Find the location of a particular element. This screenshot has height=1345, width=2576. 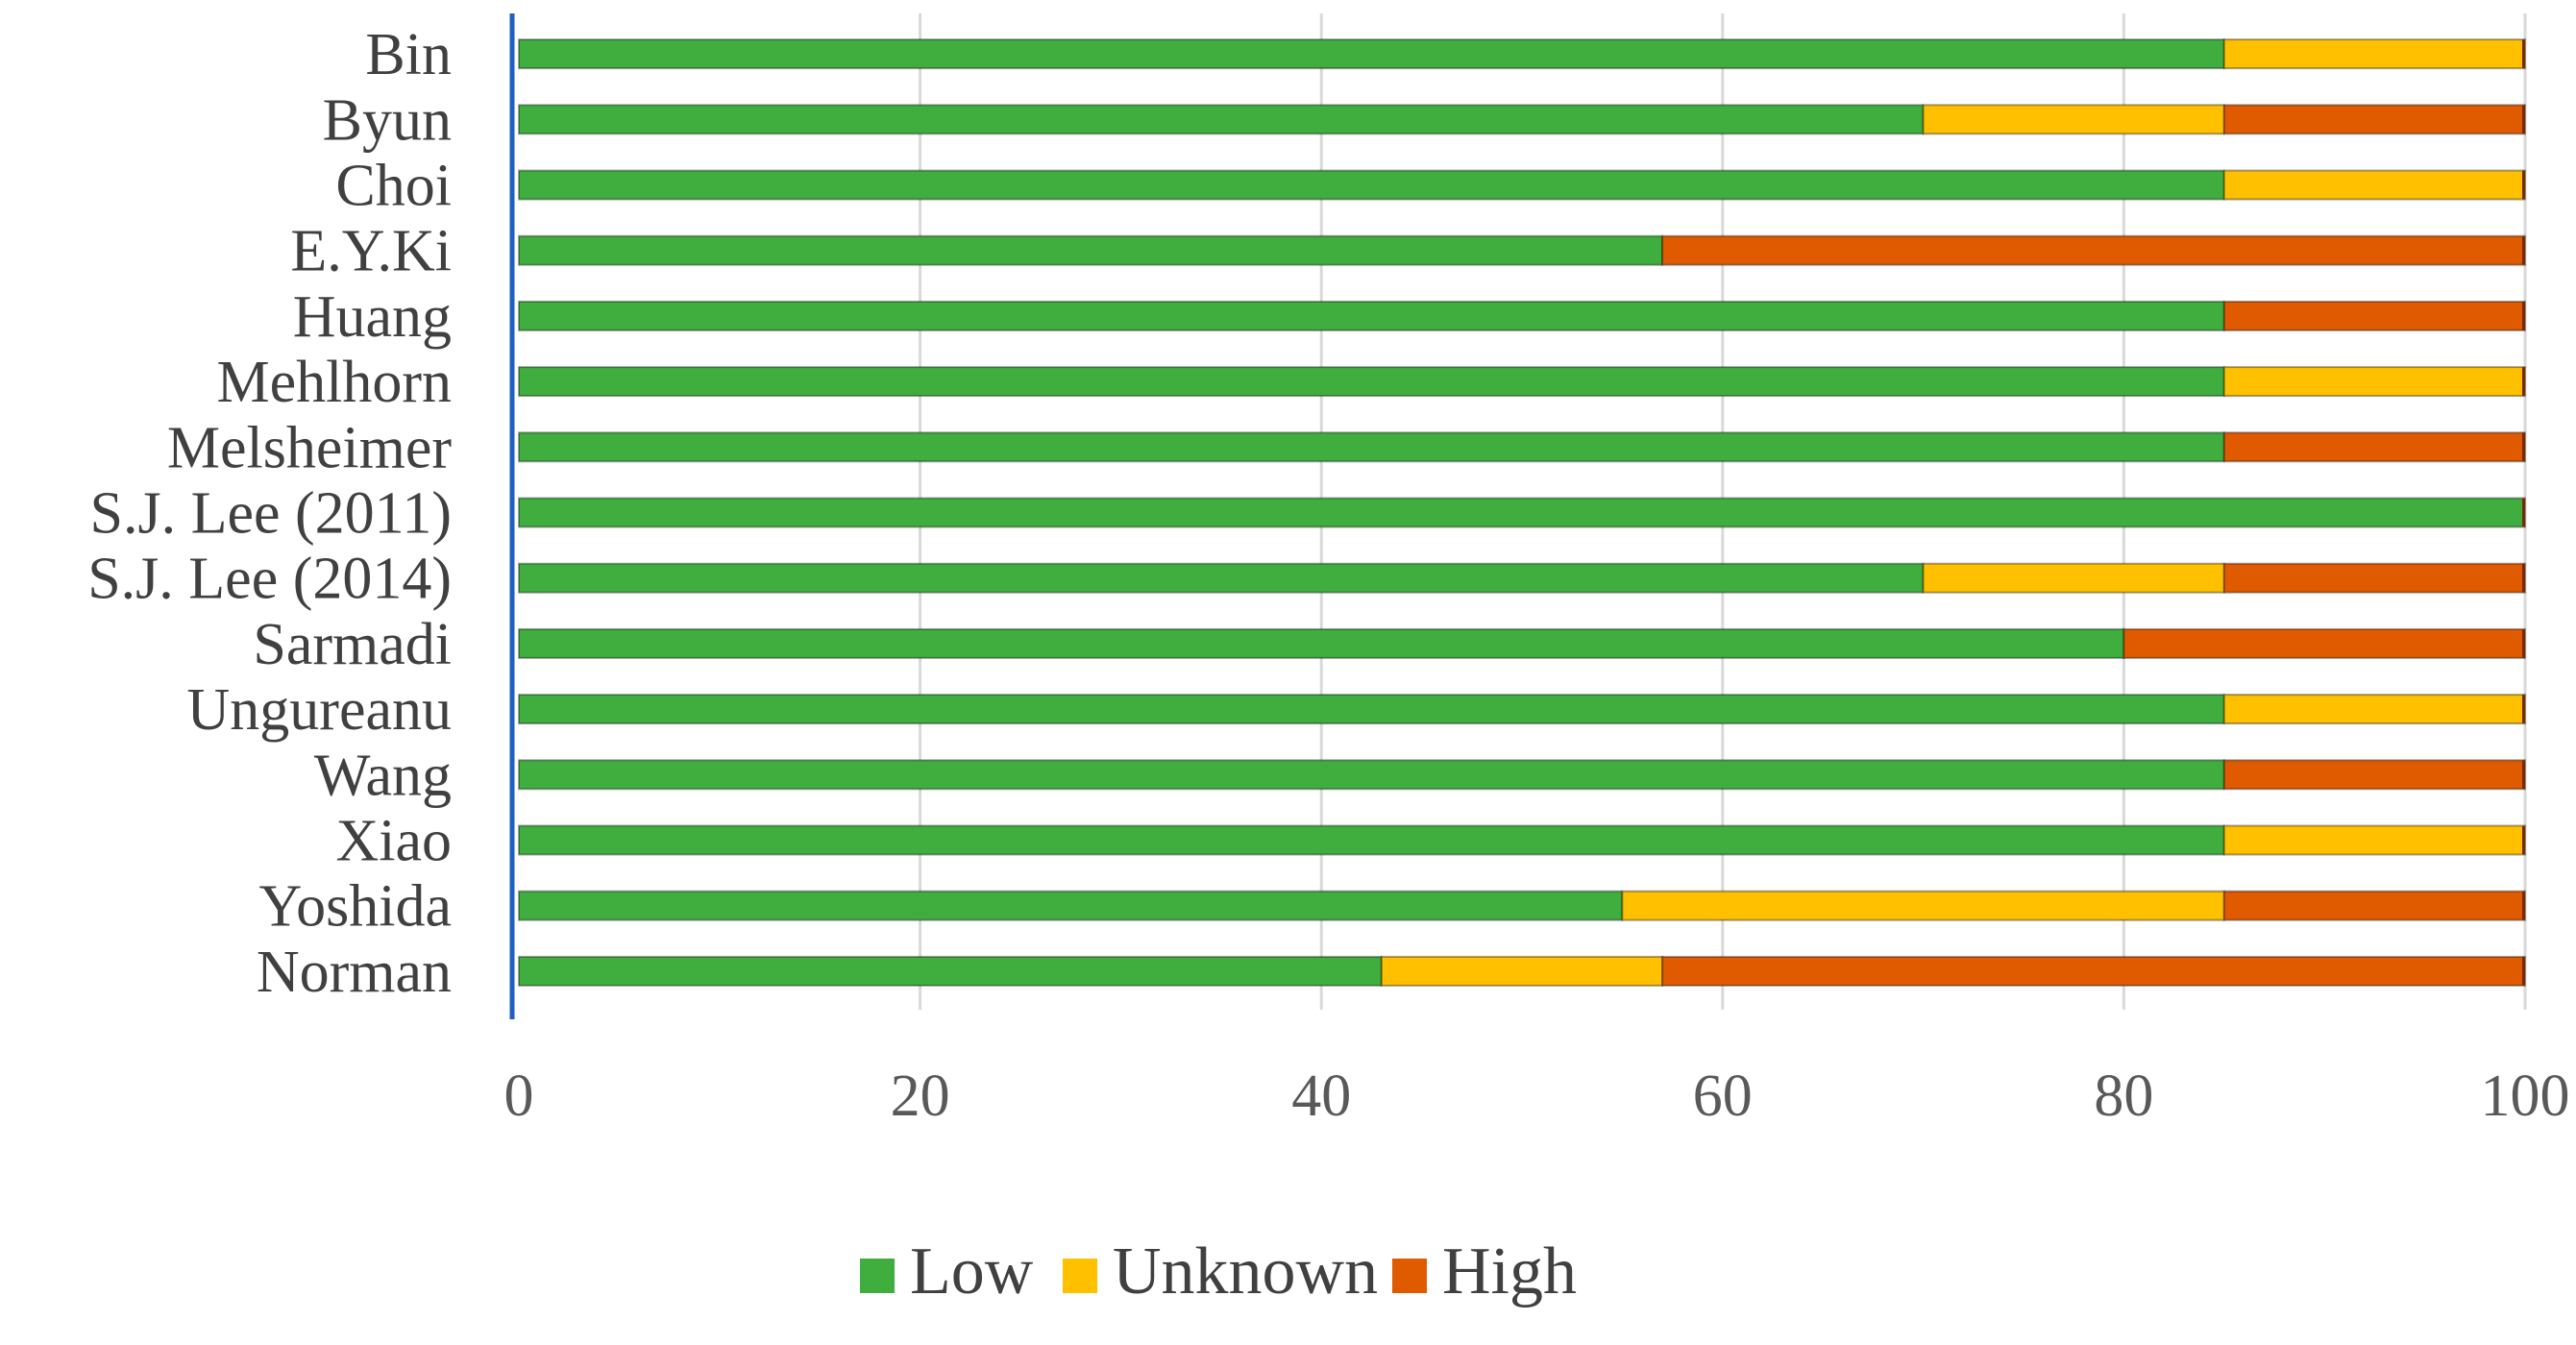

category-label: S.J. Lee (2011) is located at coordinates (270, 514).